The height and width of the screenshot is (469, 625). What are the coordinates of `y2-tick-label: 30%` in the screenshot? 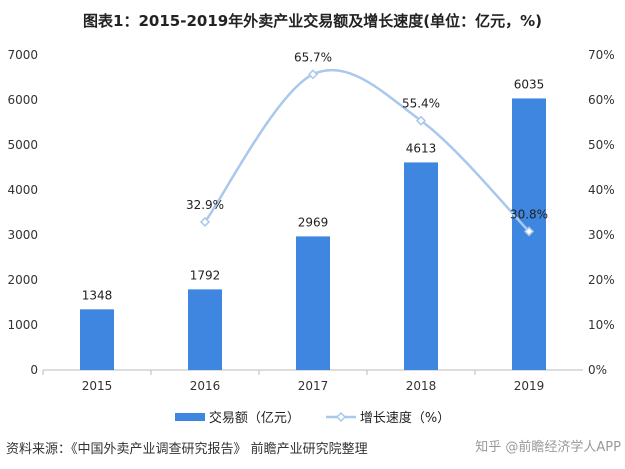 It's located at (601, 235).